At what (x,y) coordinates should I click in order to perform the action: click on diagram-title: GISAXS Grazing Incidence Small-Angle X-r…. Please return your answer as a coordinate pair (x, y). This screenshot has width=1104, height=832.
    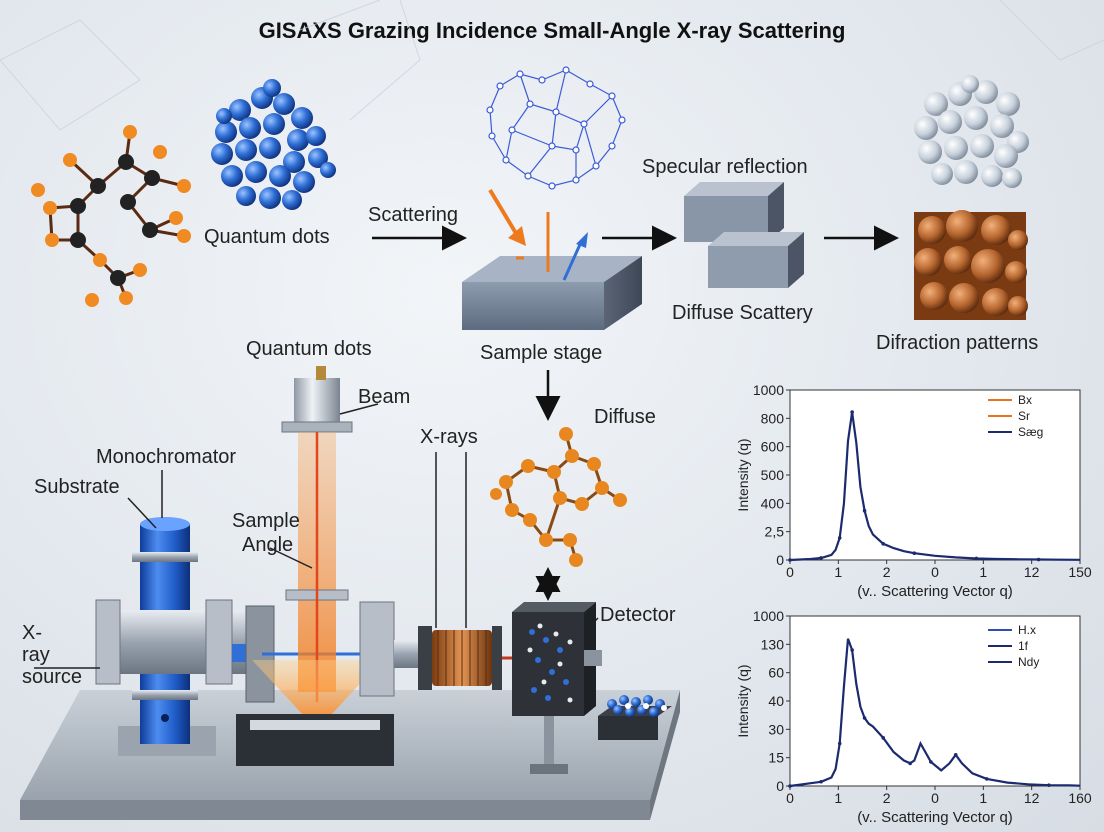
    Looking at the image, I should click on (552, 30).